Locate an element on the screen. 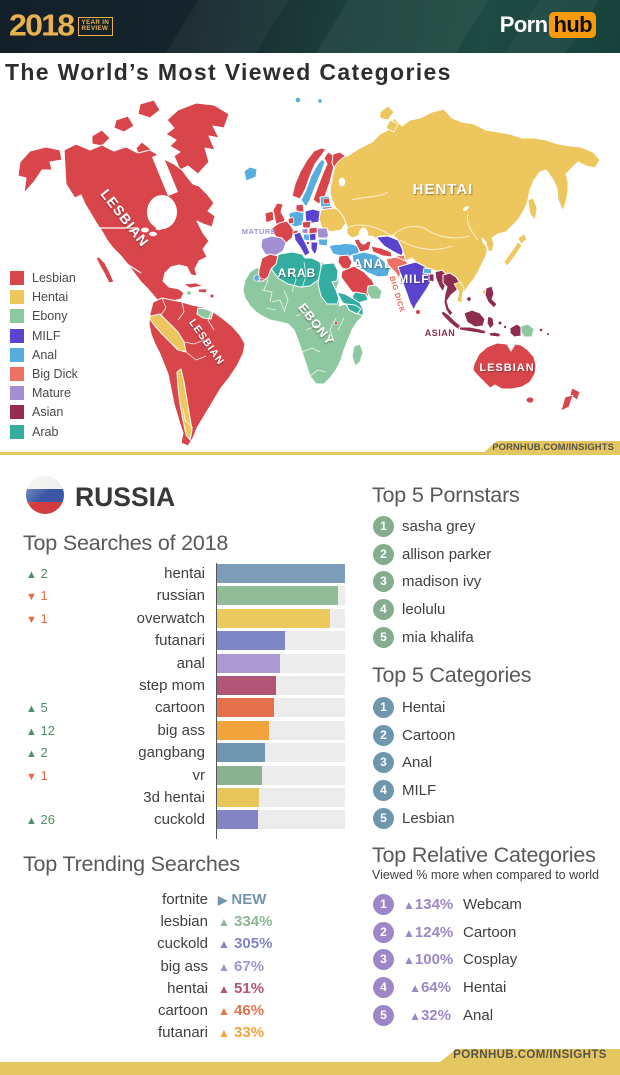 This screenshot has width=620, height=1075. svg-text: ARAB is located at coordinates (297, 273).